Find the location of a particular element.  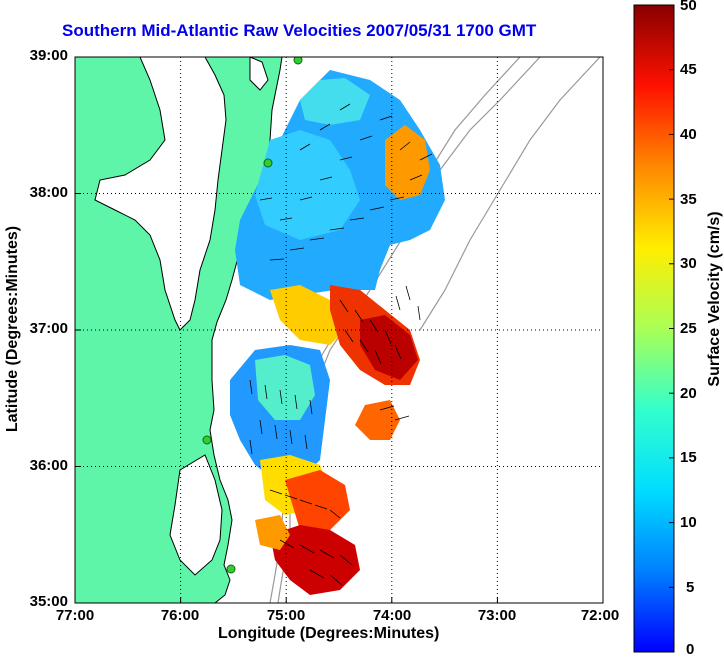

x-axis-label: Longitude (Degrees:Minutes) is located at coordinates (329, 633).